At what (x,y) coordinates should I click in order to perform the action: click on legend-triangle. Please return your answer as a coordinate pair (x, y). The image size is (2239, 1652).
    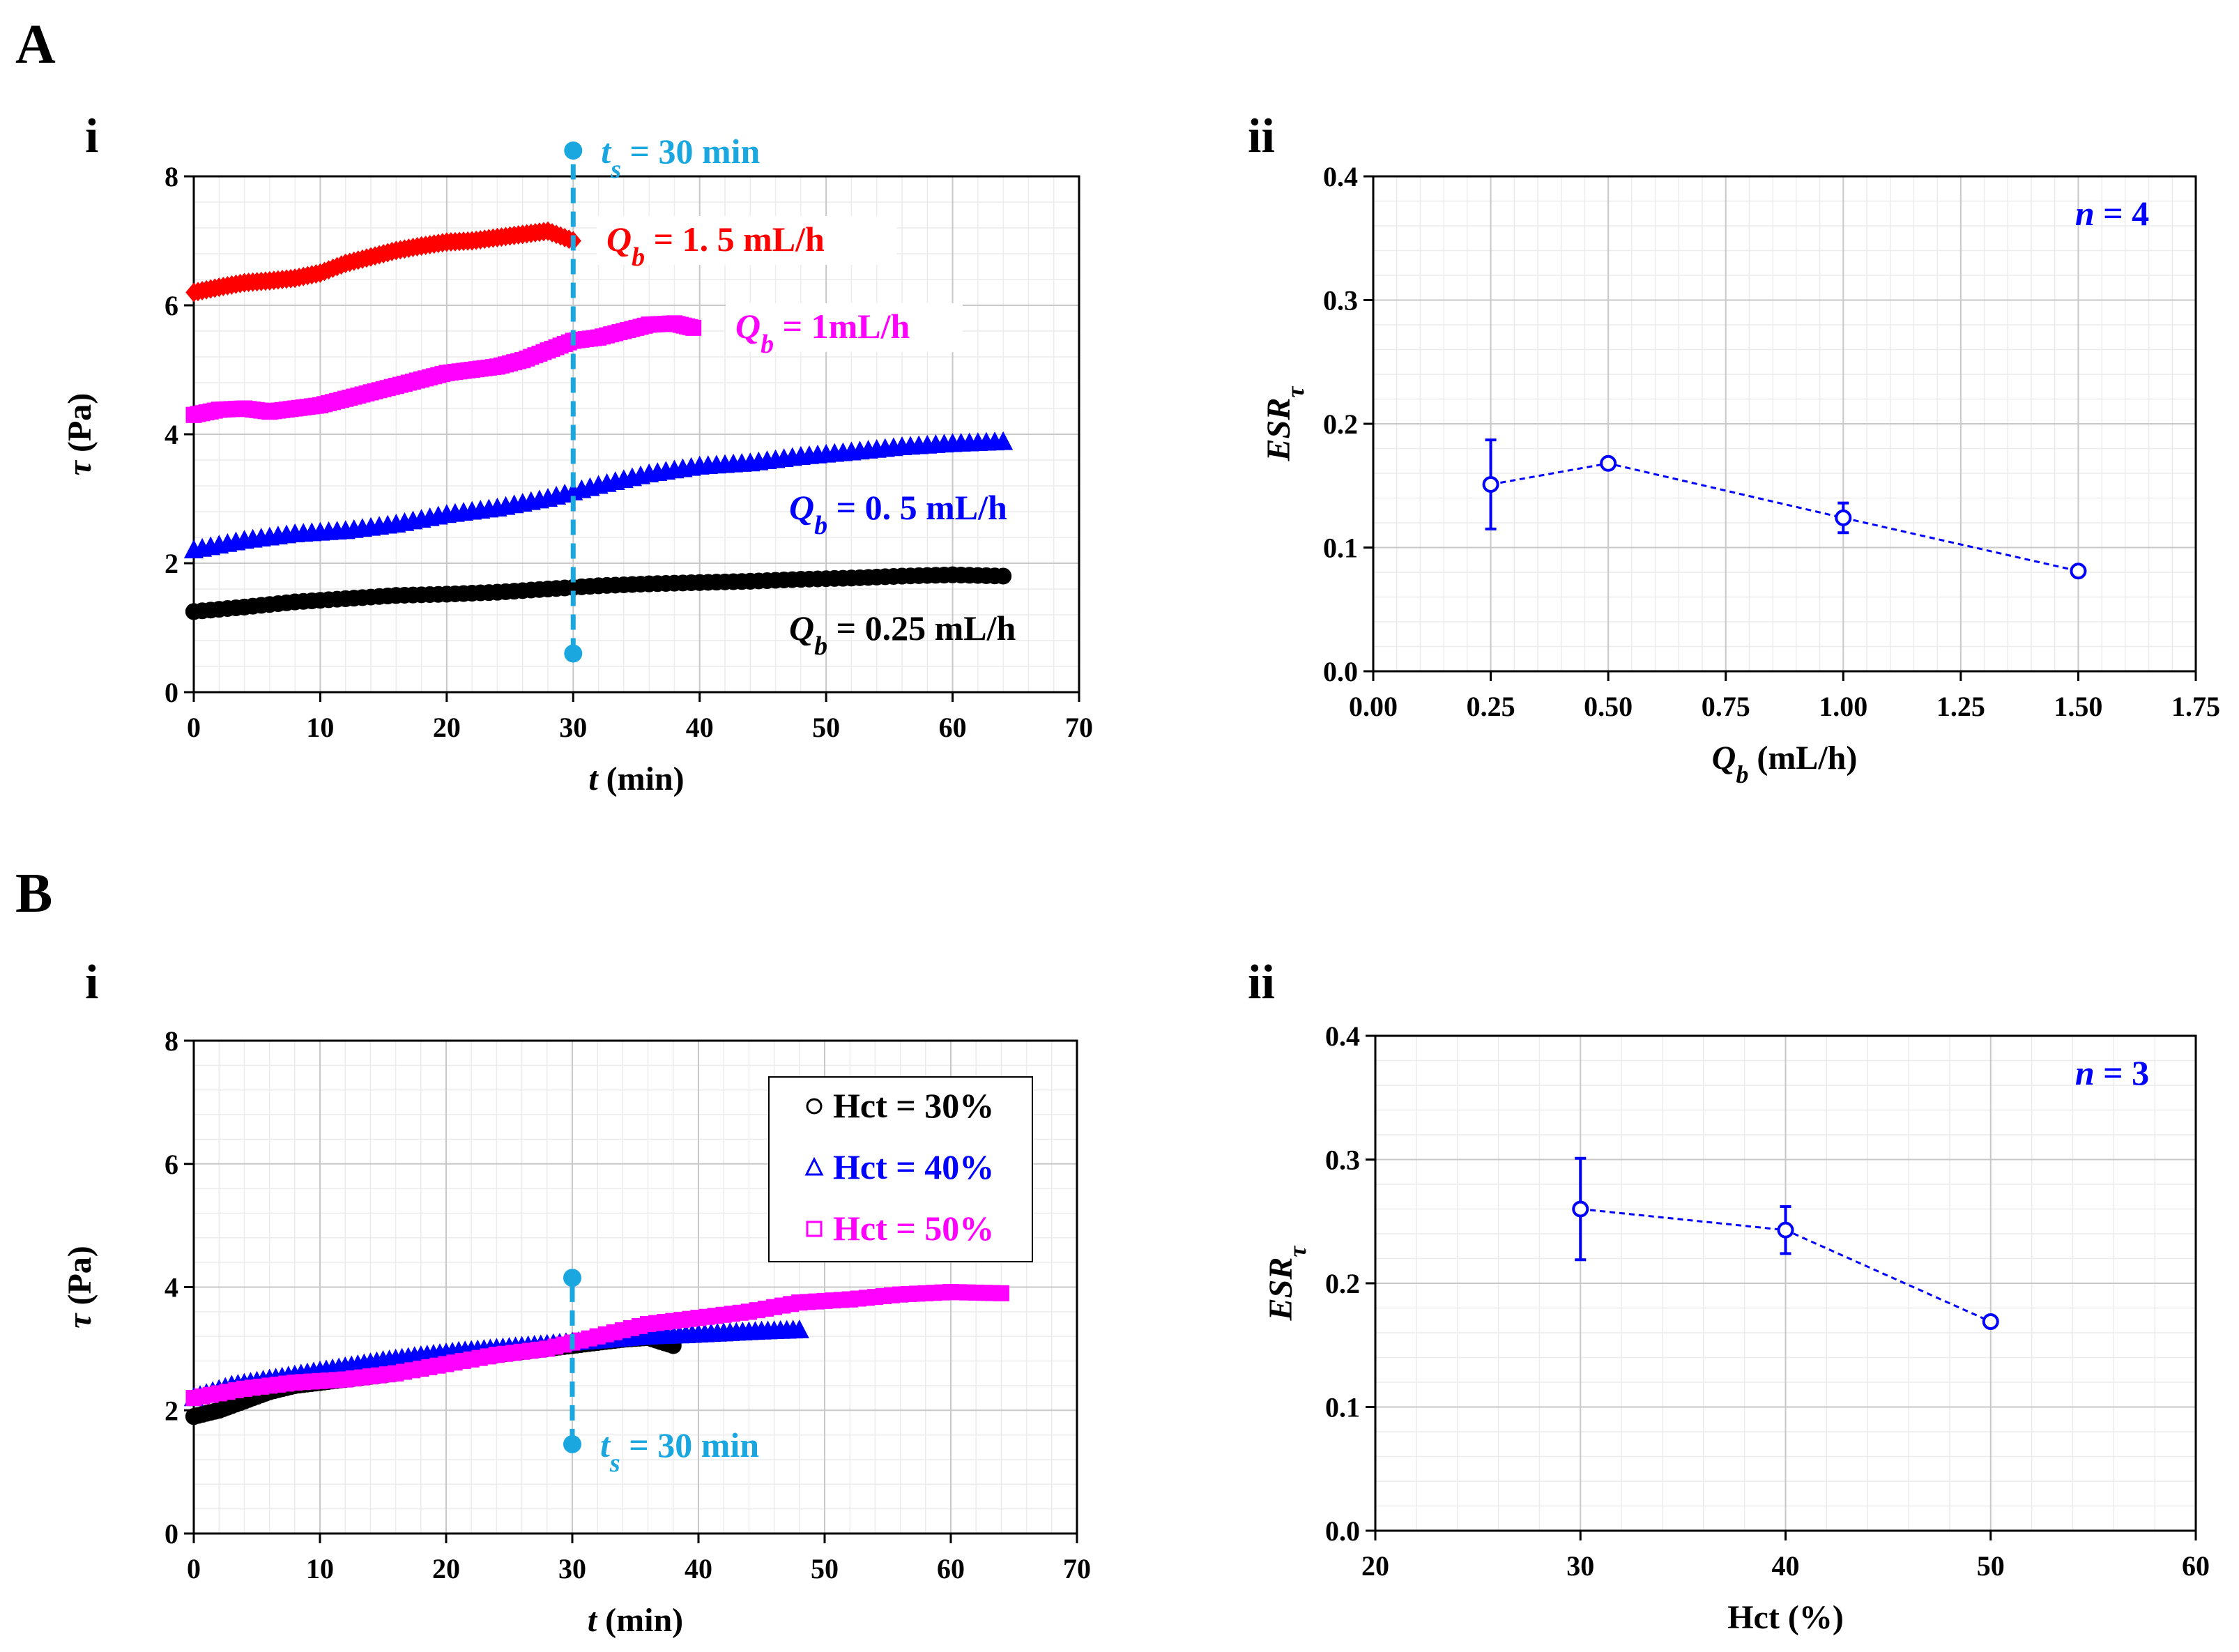
    Looking at the image, I should click on (814, 1166).